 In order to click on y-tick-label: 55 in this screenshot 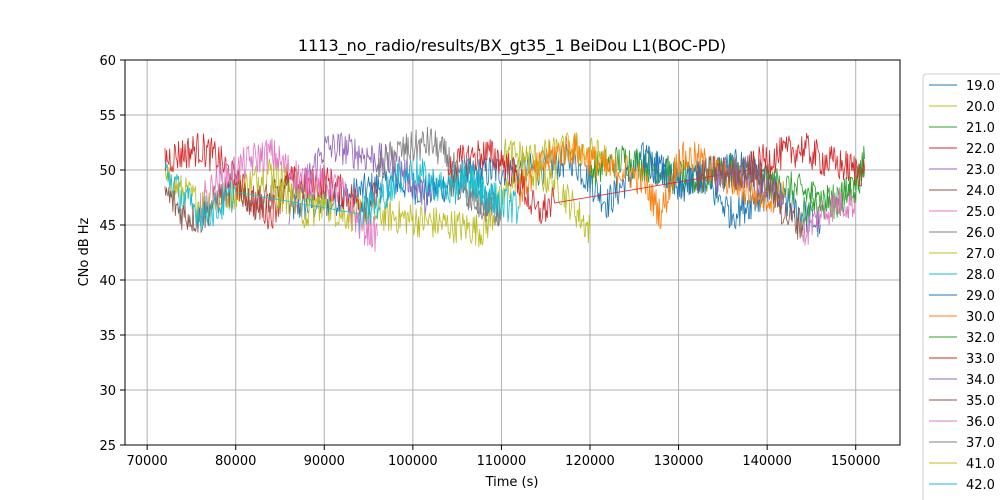, I will do `click(107, 116)`.